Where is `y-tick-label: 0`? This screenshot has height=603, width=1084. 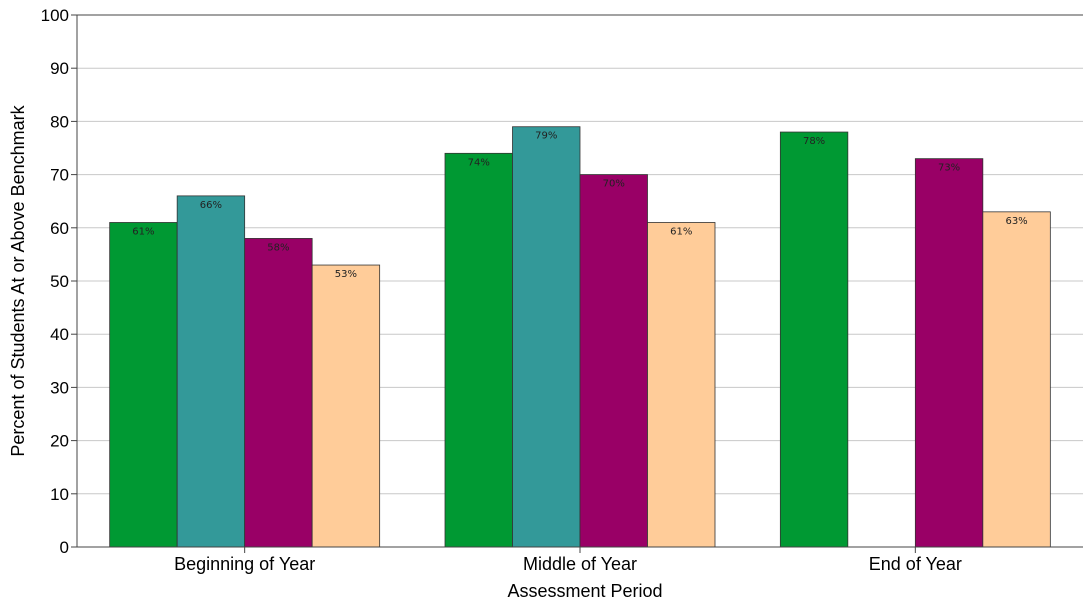 y-tick-label: 0 is located at coordinates (64, 547).